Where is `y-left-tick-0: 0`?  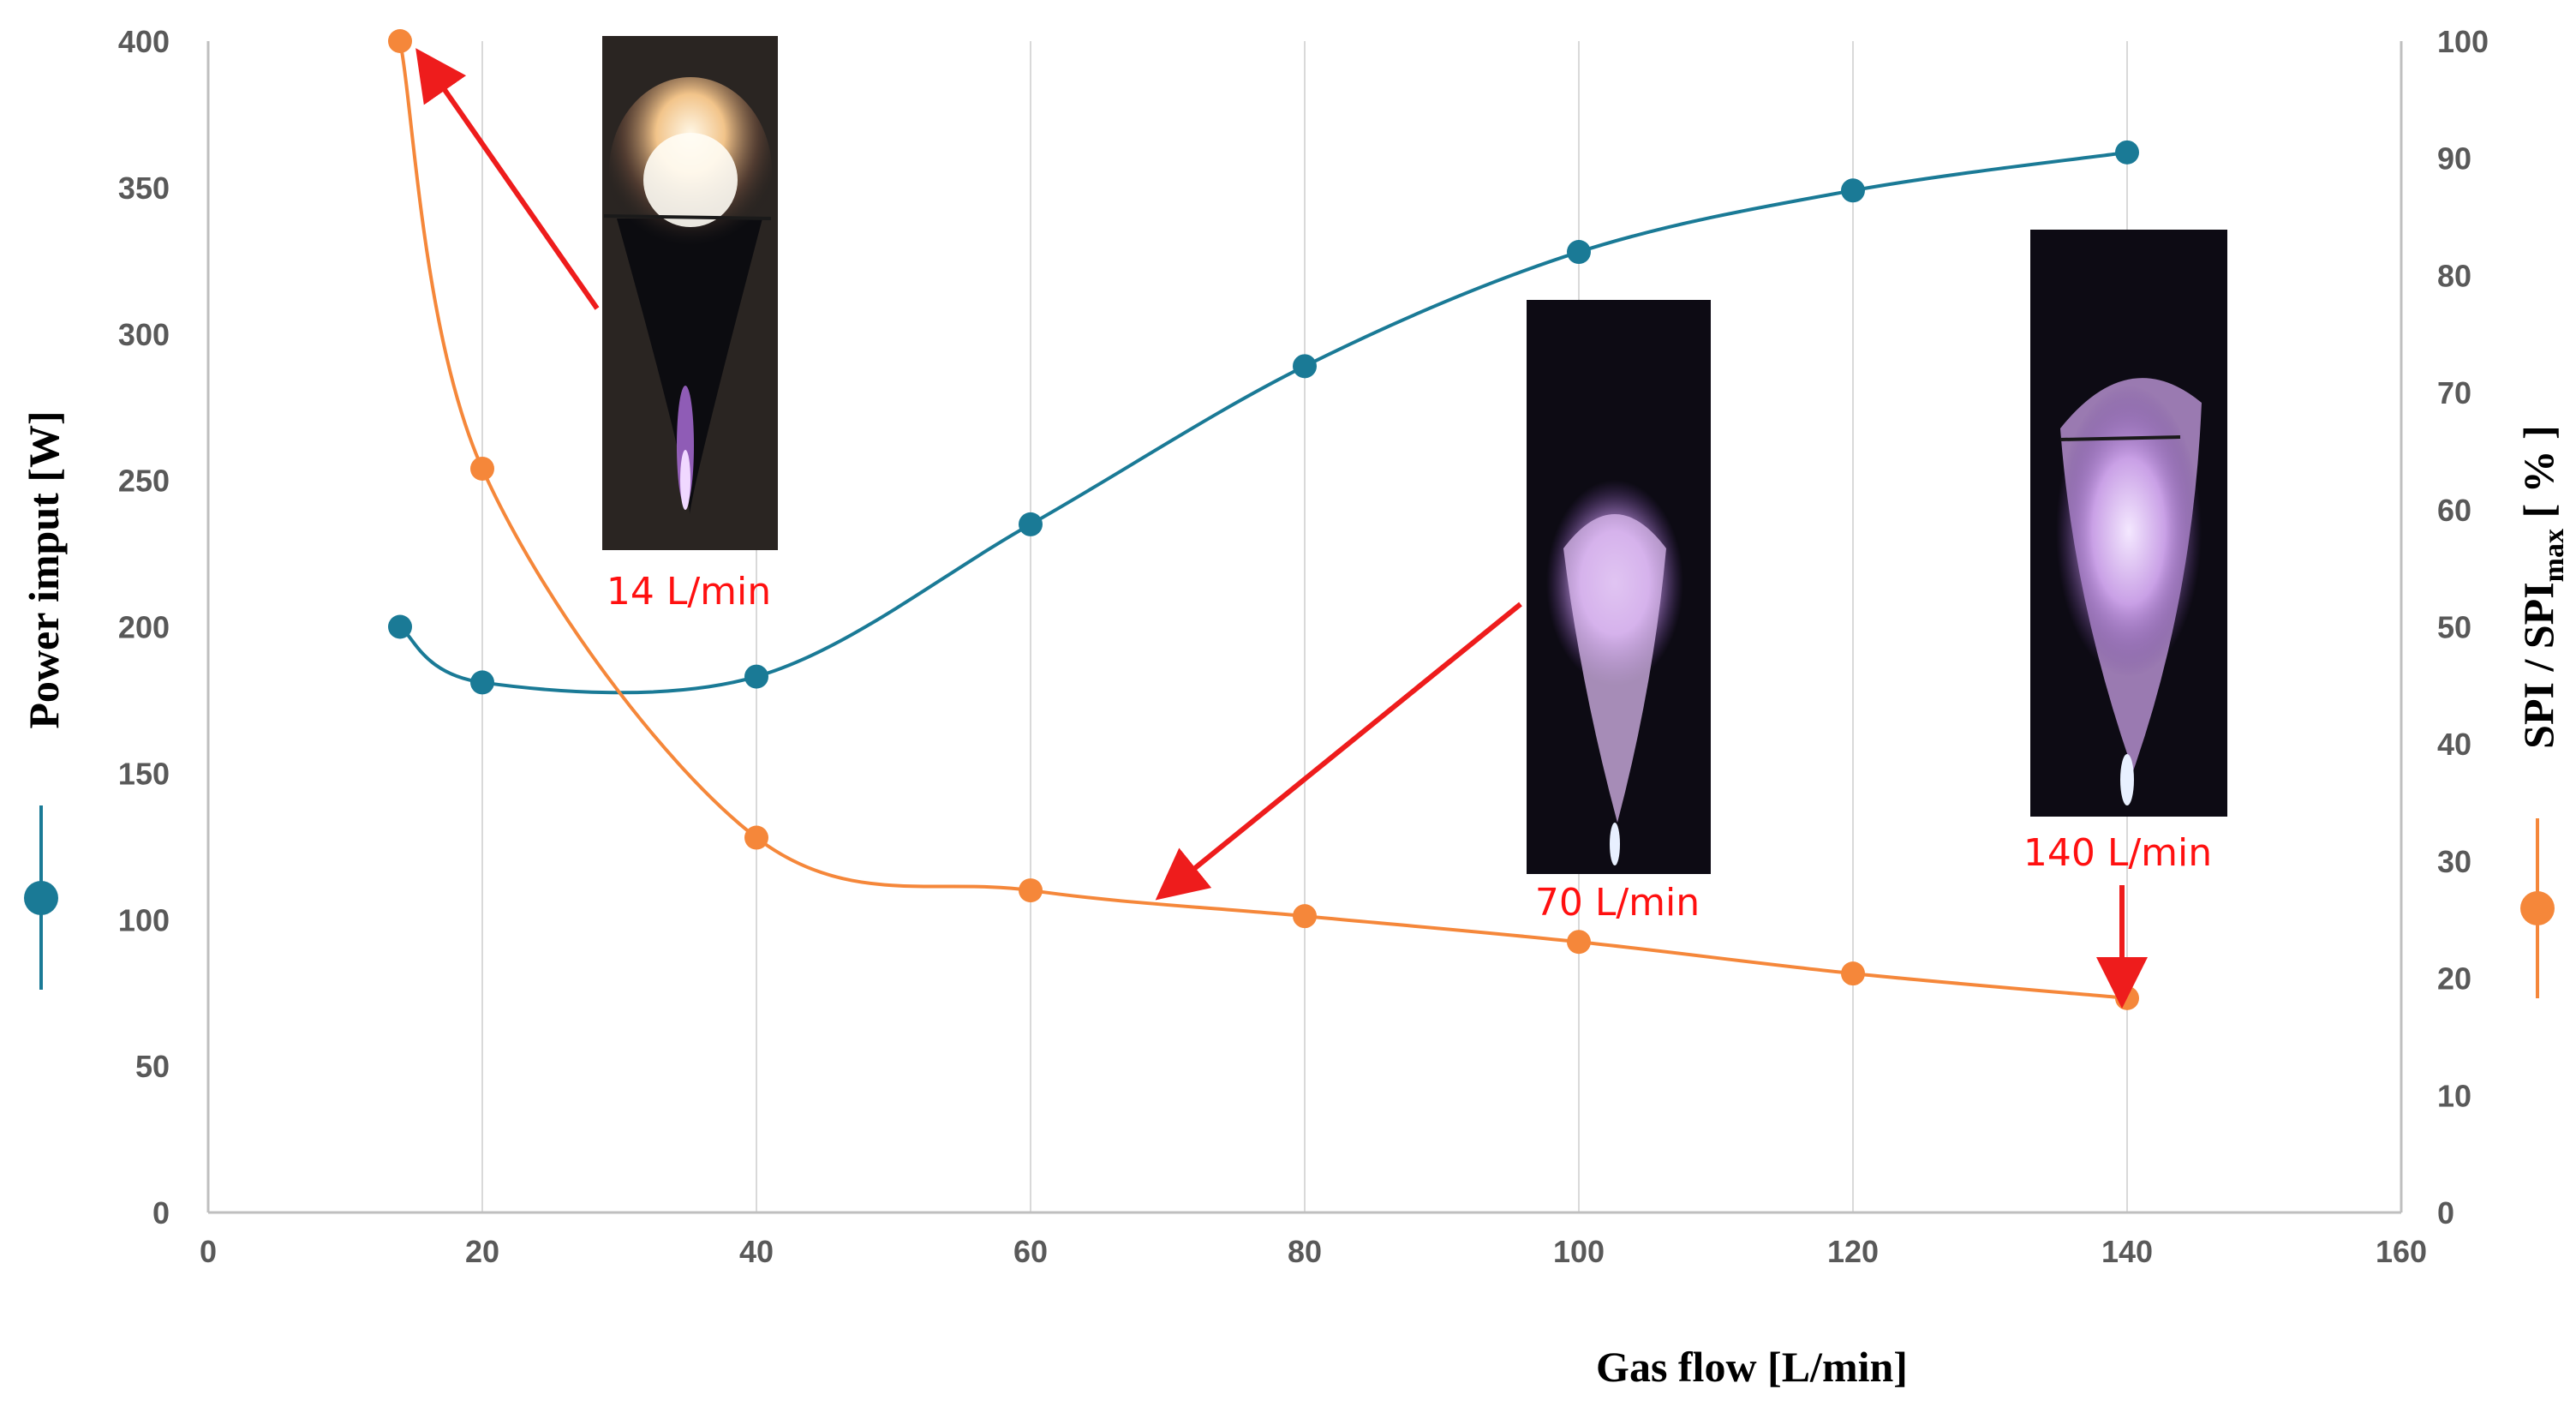
y-left-tick-0: 0 is located at coordinates (161, 1212).